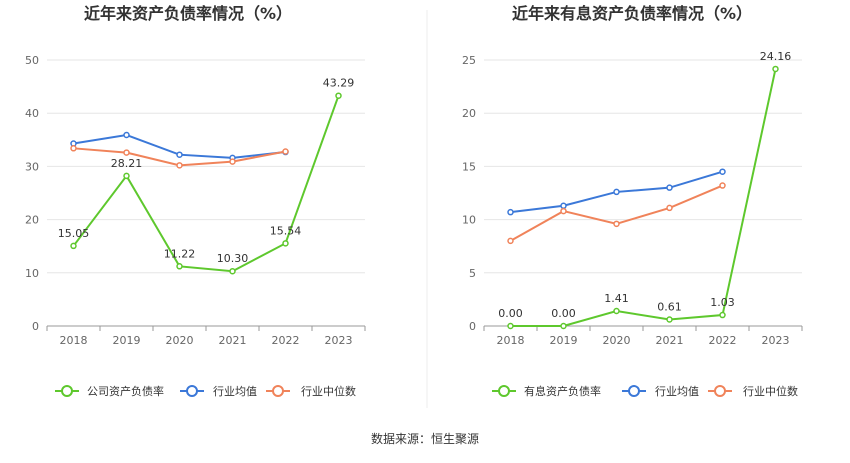 This screenshot has width=850, height=463. Describe the element at coordinates (32, 166) in the screenshot. I see `y-tick-label: 30` at that location.